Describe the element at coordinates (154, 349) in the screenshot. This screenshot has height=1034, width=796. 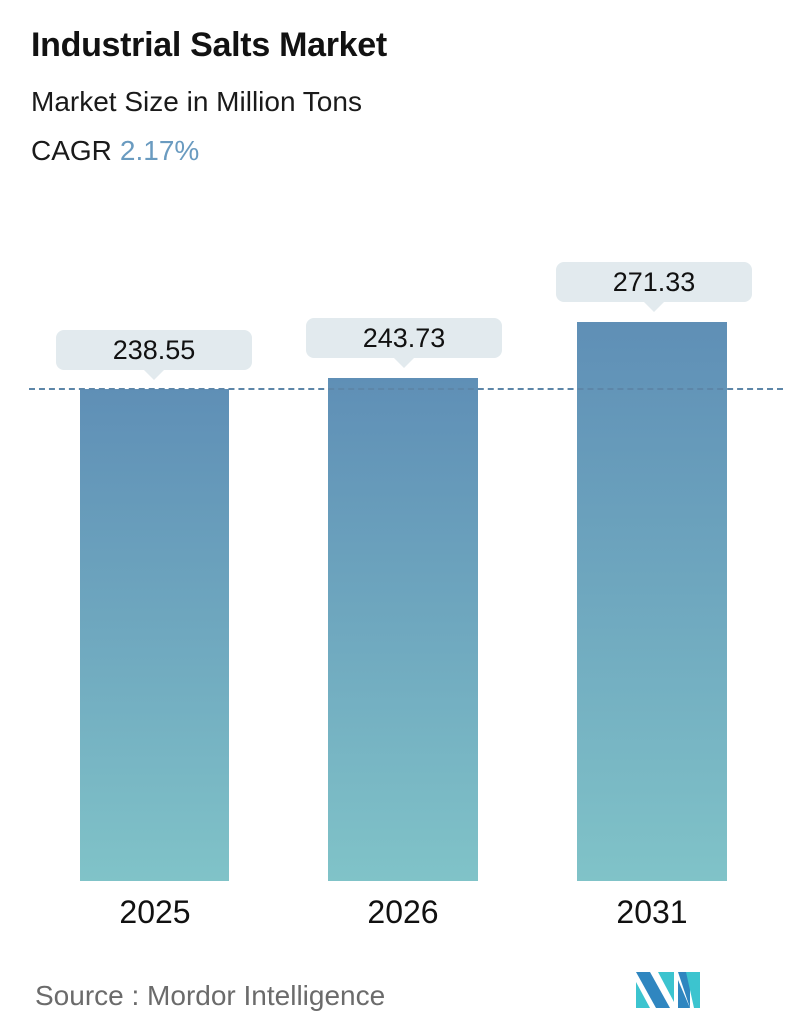
I see `value-text: 238.55` at that location.